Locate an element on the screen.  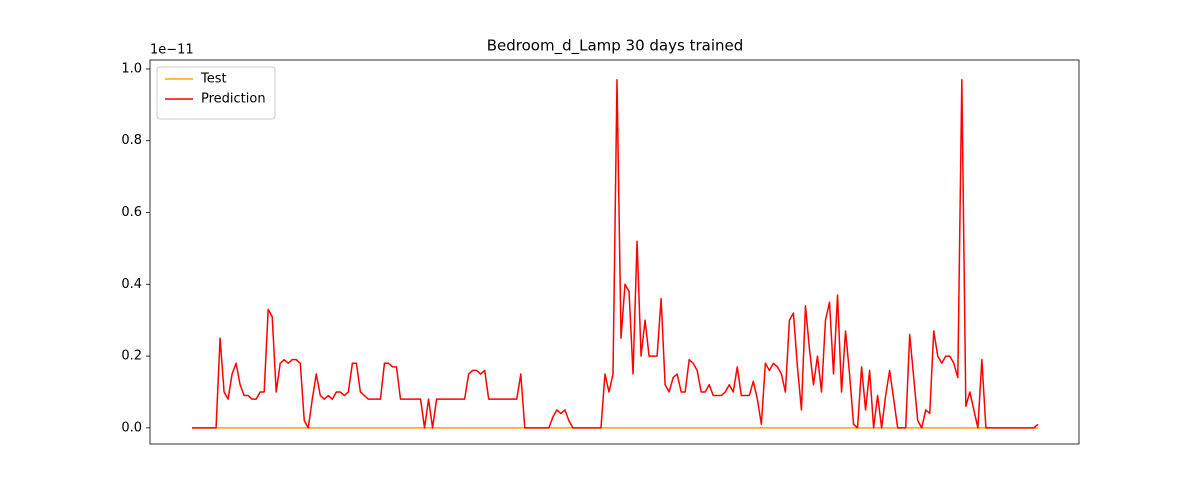
chart-title: Bedroom_d_Lamp 30 days trained is located at coordinates (615, 46).